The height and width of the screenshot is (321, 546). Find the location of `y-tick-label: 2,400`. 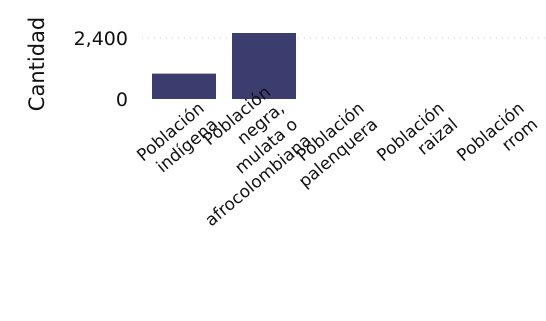

y-tick-label: 2,400 is located at coordinates (101, 39).